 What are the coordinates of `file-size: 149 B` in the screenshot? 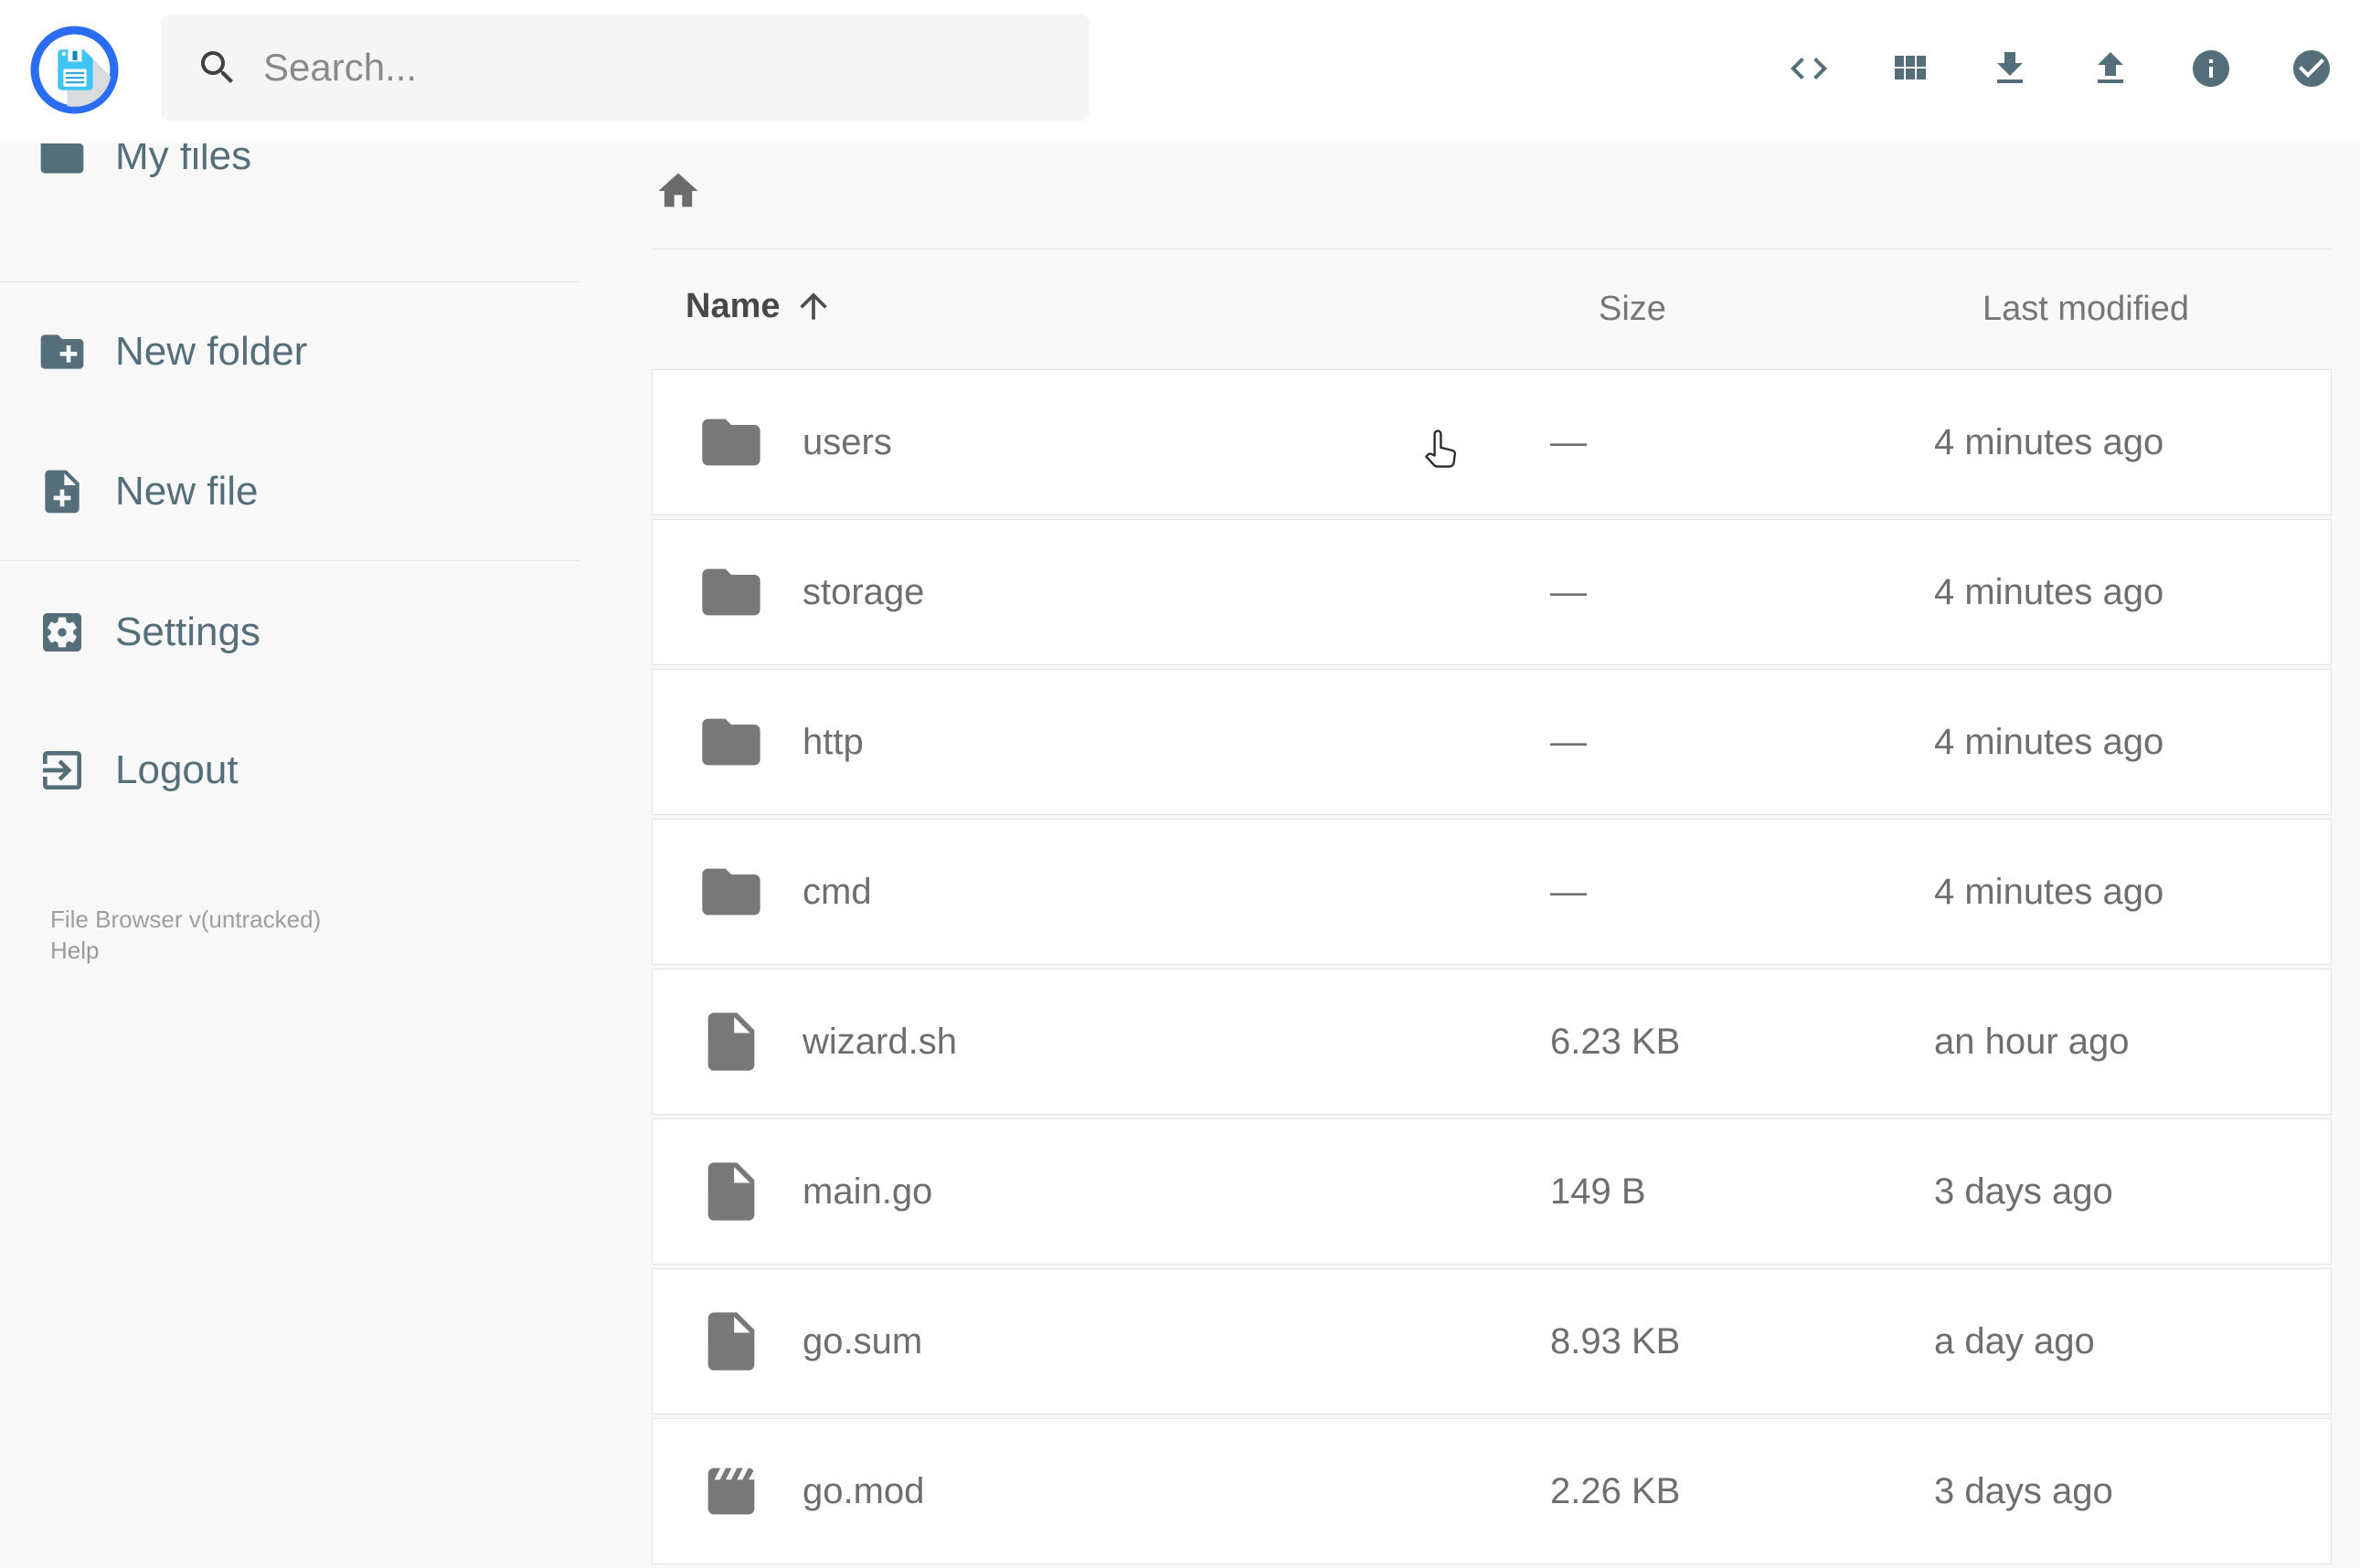 It's located at (1598, 1191).